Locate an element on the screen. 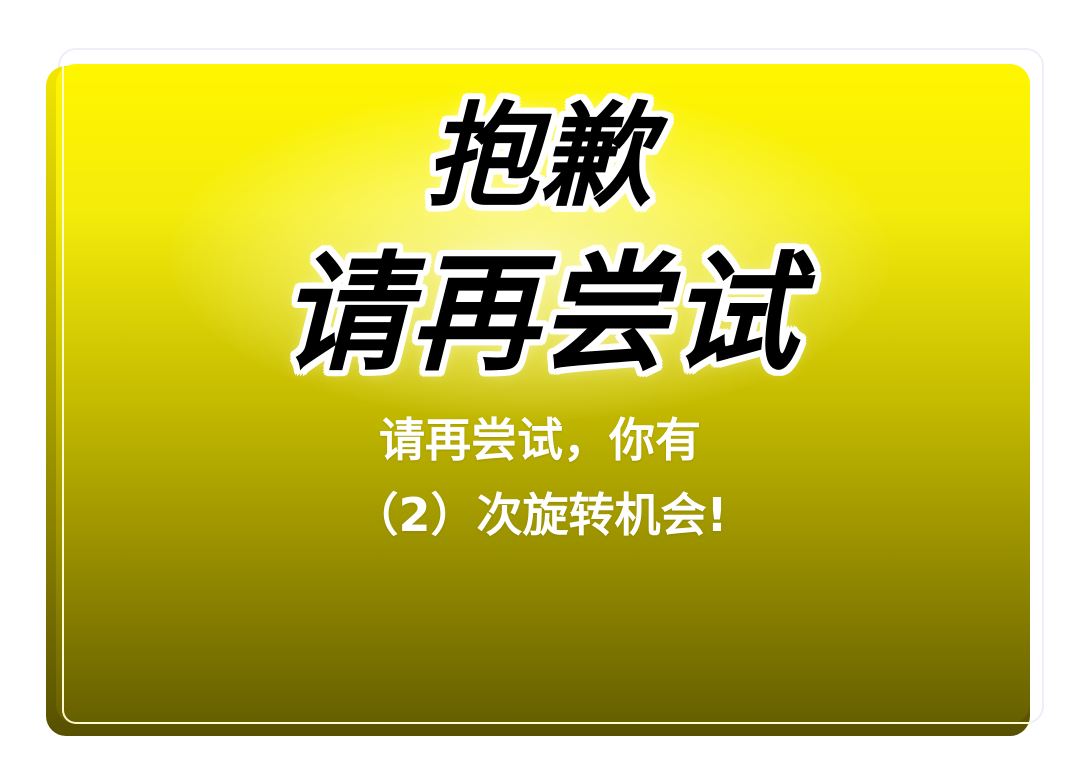 This screenshot has height=784, width=1080. sorry-headline: 抱歉 is located at coordinates (540, 157).